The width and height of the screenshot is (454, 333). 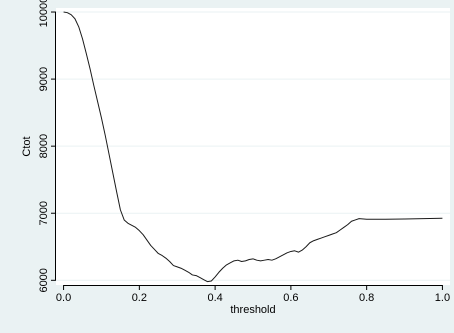 I want to click on y-tick-label: 6000, so click(x=44, y=280).